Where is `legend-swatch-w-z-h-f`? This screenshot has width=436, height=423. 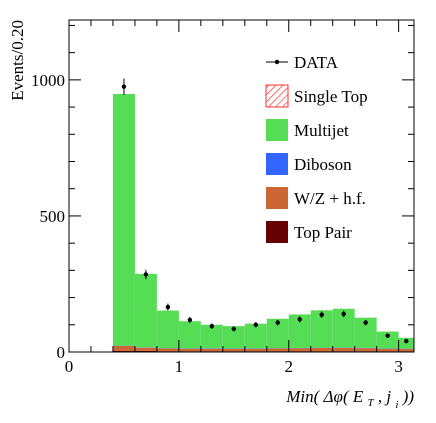
legend-swatch-w-z-h-f is located at coordinates (277, 198).